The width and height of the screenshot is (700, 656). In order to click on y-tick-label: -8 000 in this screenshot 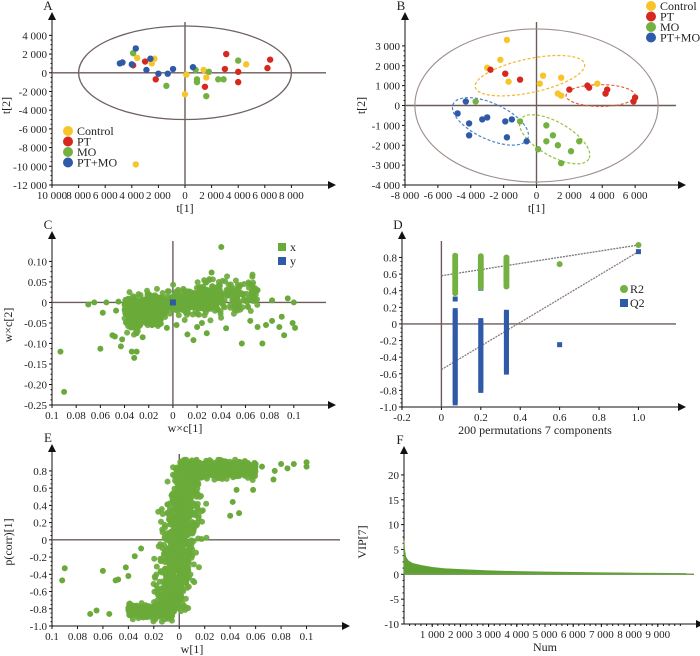, I will do `click(33, 149)`.